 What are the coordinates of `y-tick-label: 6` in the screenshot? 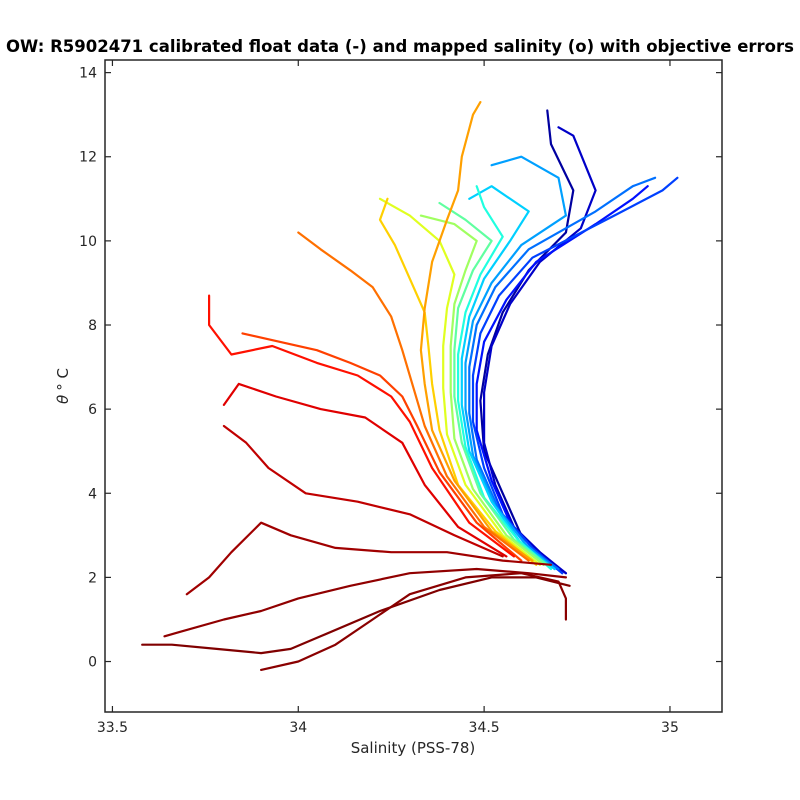 It's located at (92, 410).